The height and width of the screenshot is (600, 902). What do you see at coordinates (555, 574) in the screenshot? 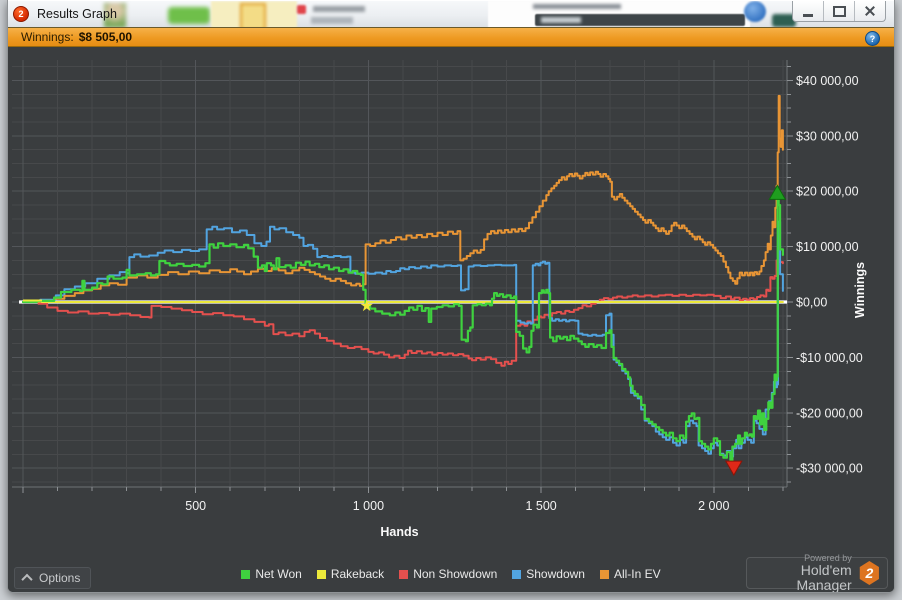
I see `legend-label: Showdown` at bounding box center [555, 574].